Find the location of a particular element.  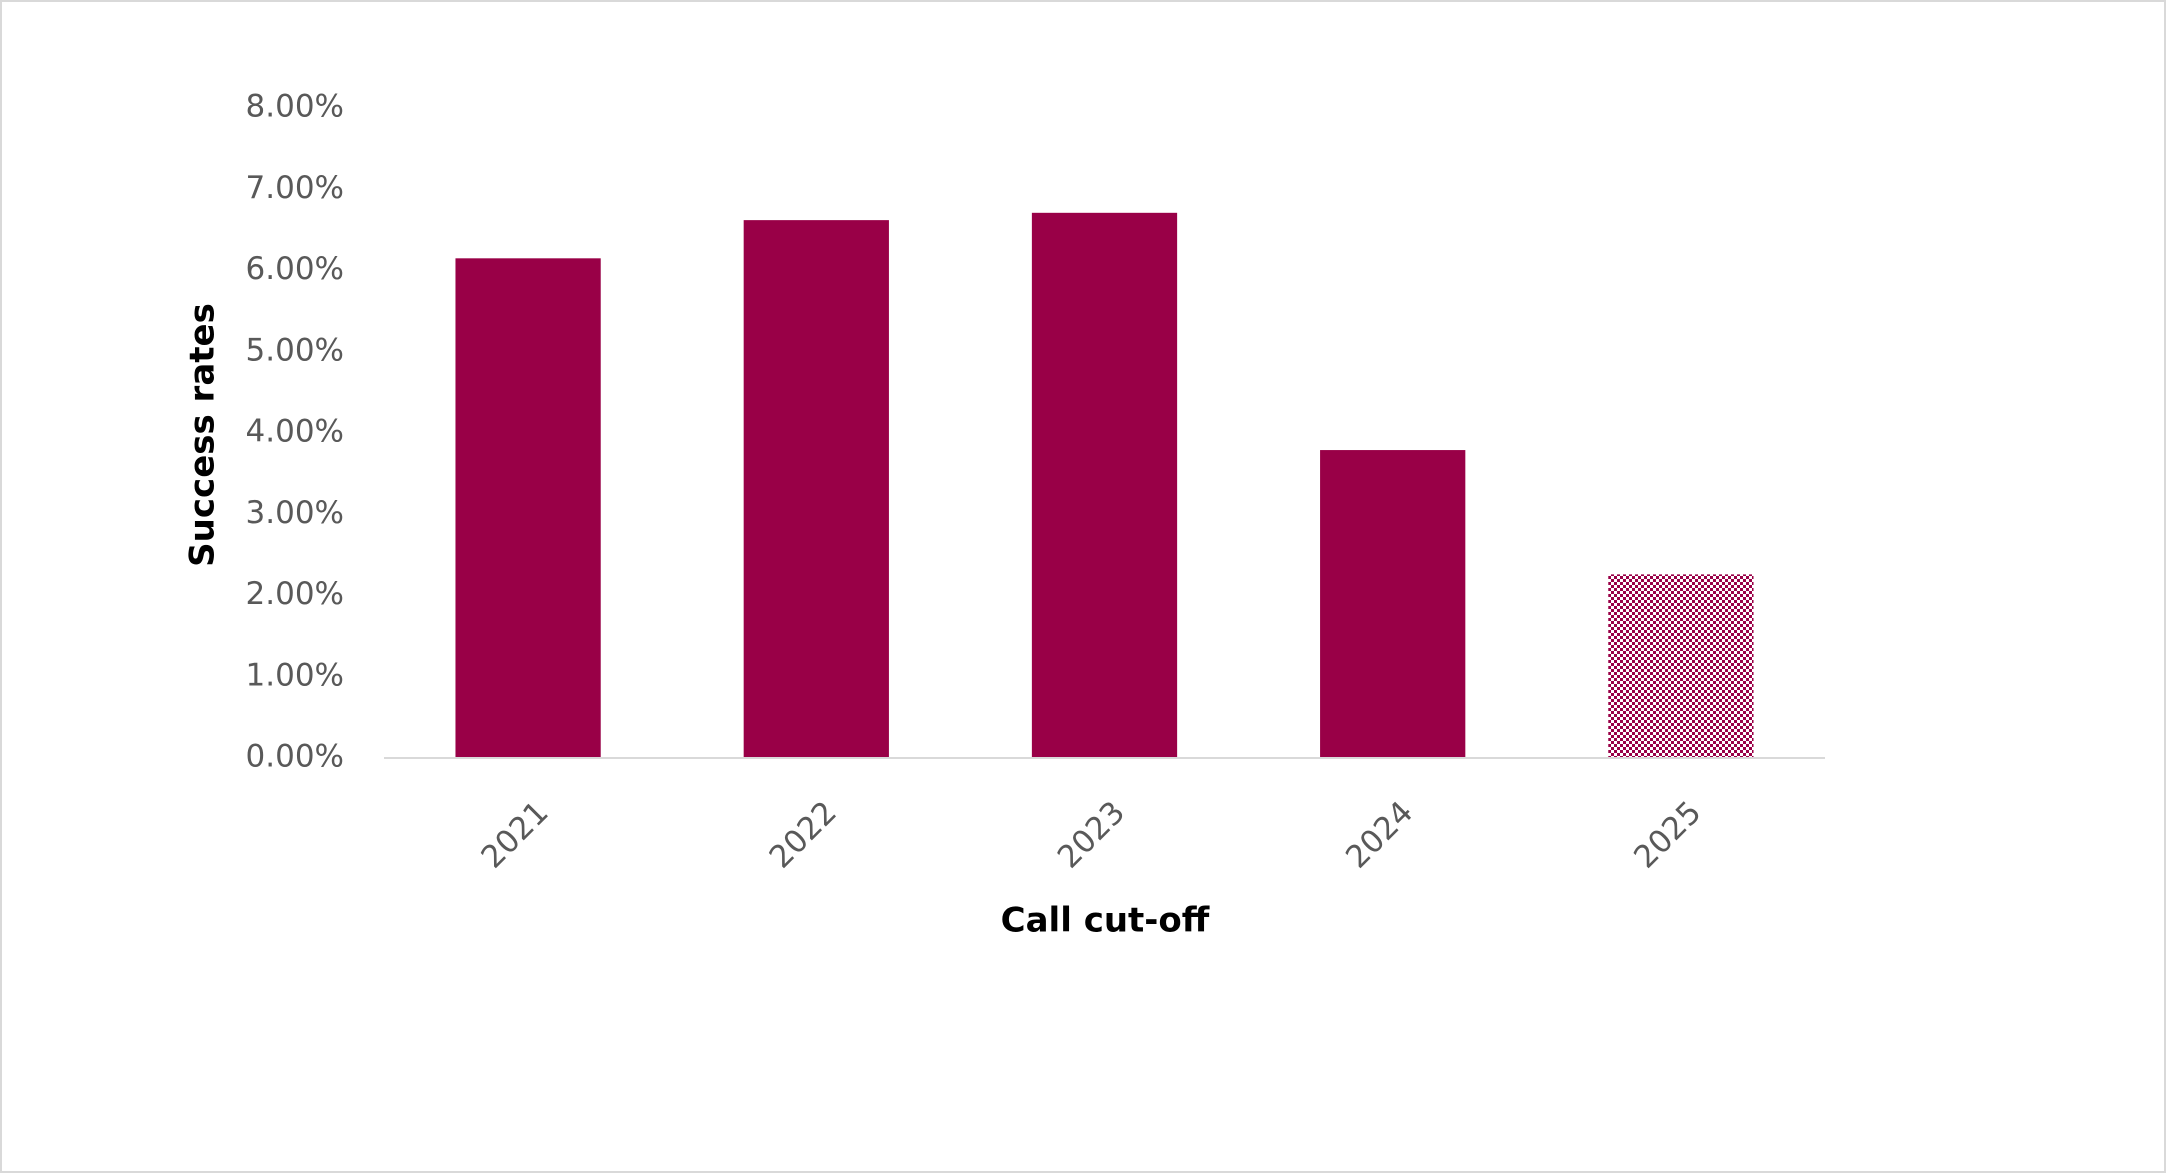

x-axis-title: Call cut-off is located at coordinates (1105, 921).